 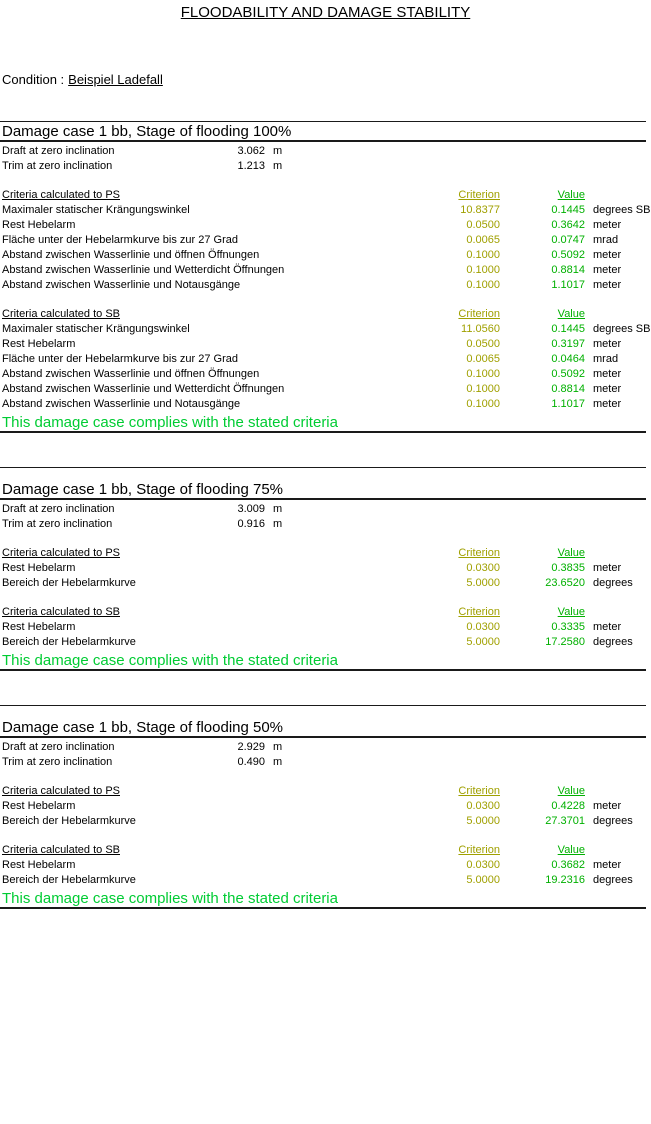 What do you see at coordinates (325, 762) in the screenshot?
I see `dimension-row: Trim at zero inclination 0.490 m` at bounding box center [325, 762].